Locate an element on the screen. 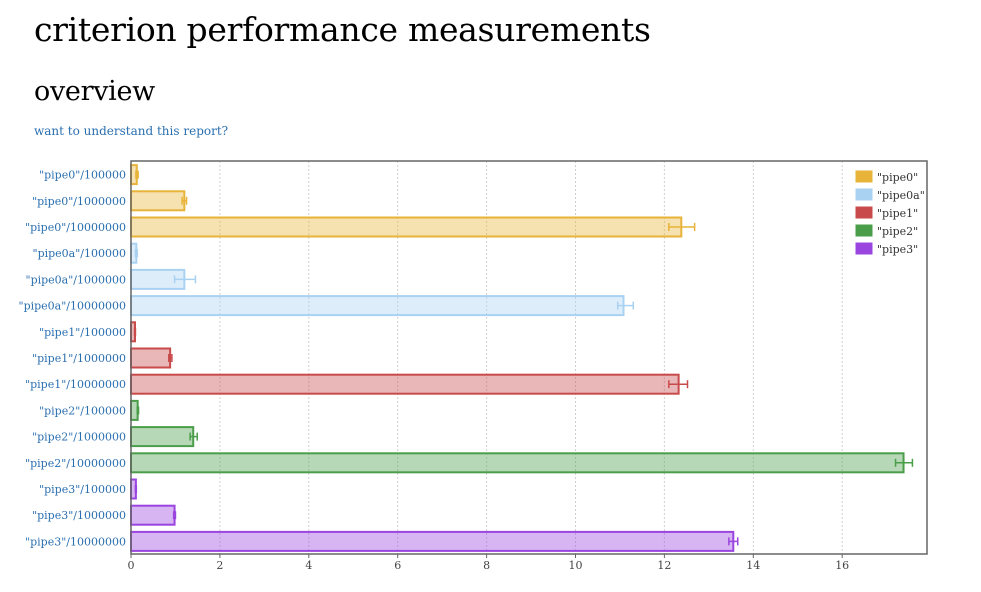  x-tick-label: 0 is located at coordinates (131, 565).